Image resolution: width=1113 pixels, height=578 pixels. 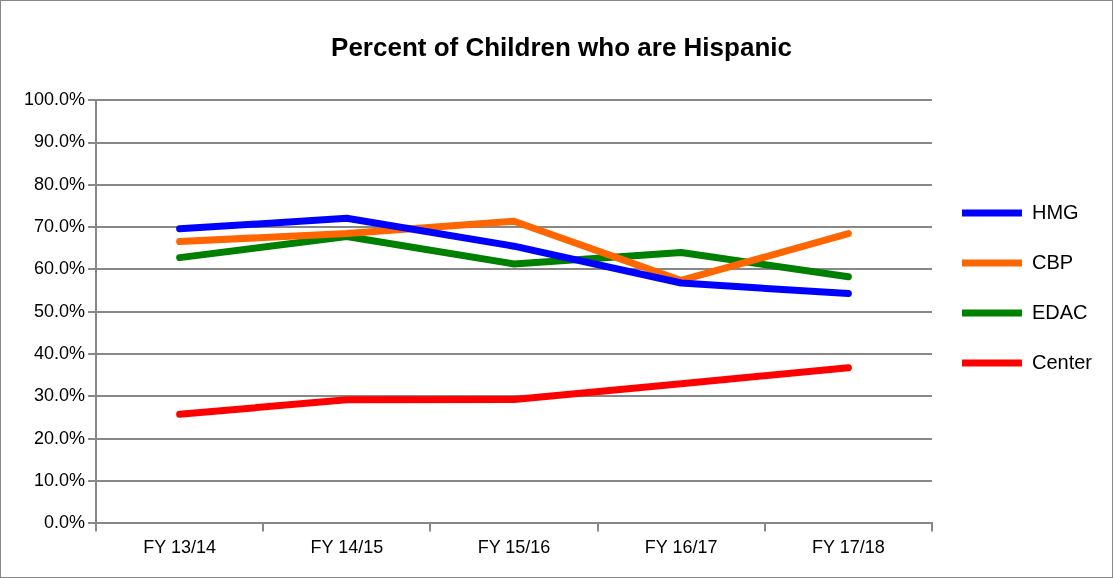 What do you see at coordinates (60, 183) in the screenshot?
I see `y-tick-label: 80.0%` at bounding box center [60, 183].